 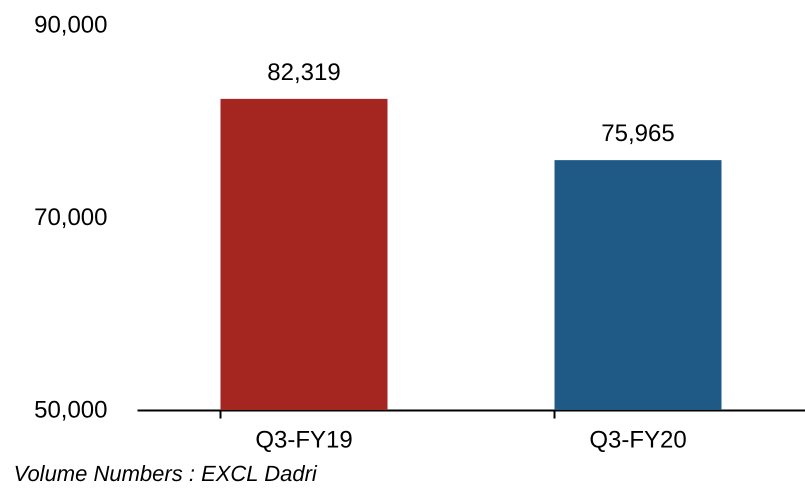 I want to click on data-label: 82,319, so click(x=304, y=72).